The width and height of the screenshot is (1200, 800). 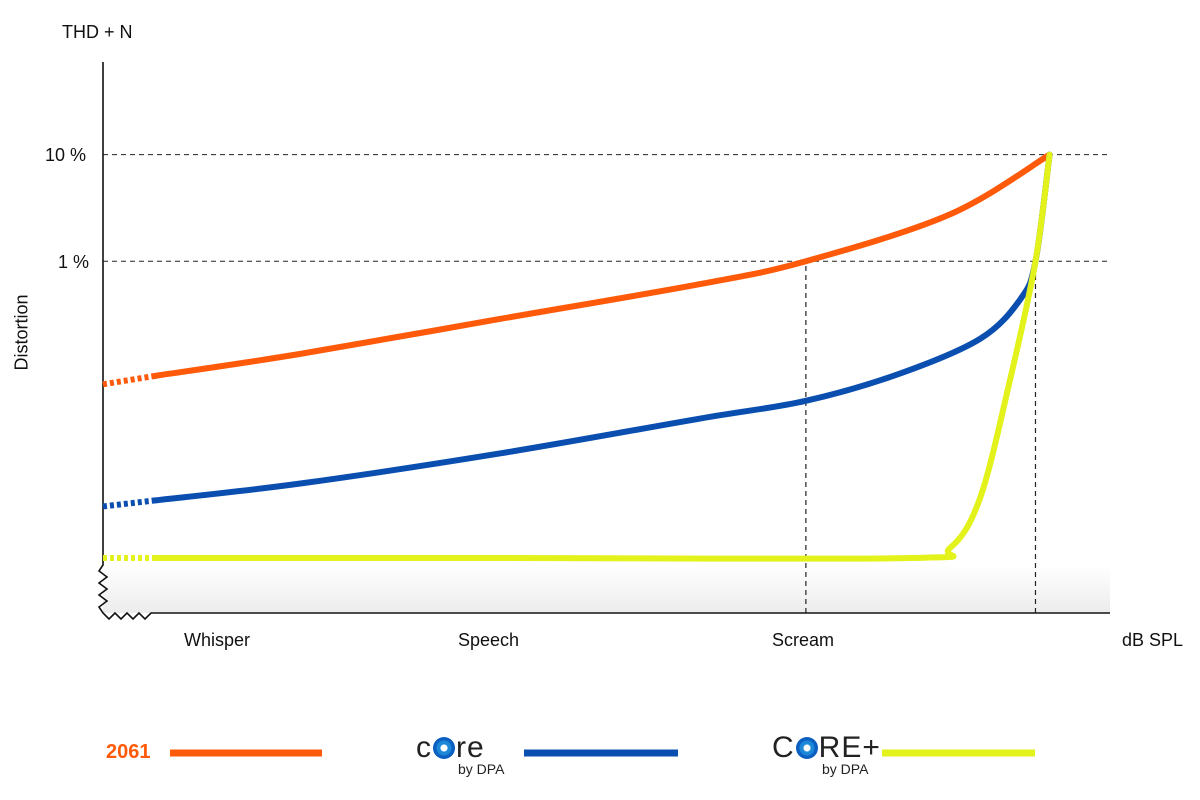 I want to click on x-tick-scream: Scream, so click(x=803, y=640).